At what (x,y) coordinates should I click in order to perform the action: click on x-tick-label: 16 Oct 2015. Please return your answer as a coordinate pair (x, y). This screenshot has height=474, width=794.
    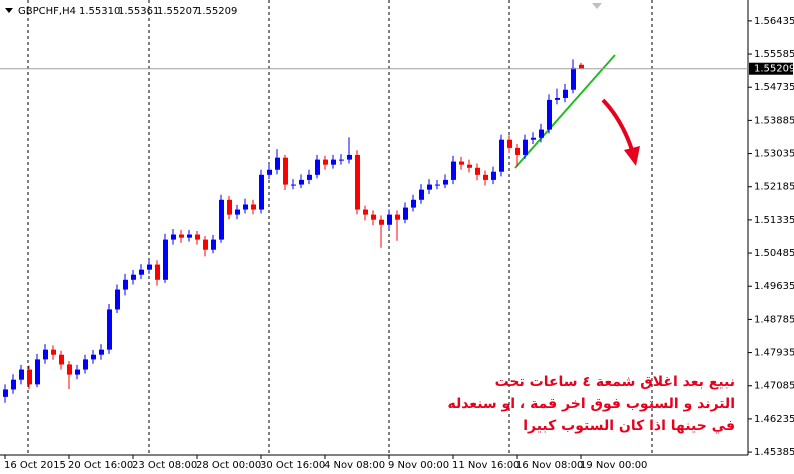
    Looking at the image, I should click on (35, 465).